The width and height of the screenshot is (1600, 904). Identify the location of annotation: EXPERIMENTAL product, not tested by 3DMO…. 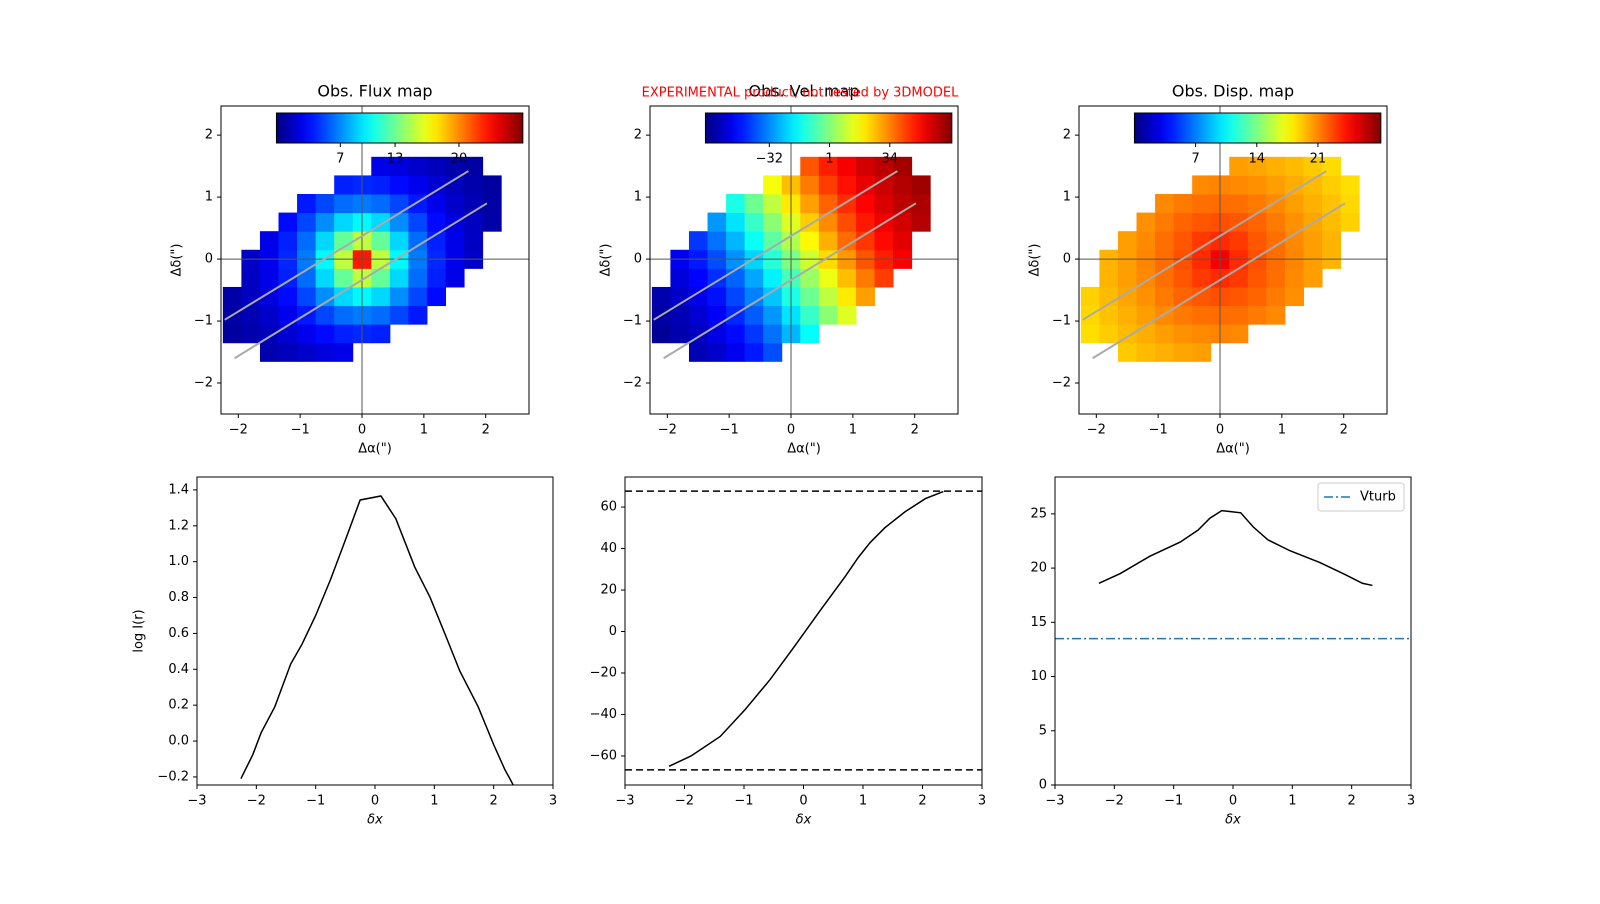
(800, 93).